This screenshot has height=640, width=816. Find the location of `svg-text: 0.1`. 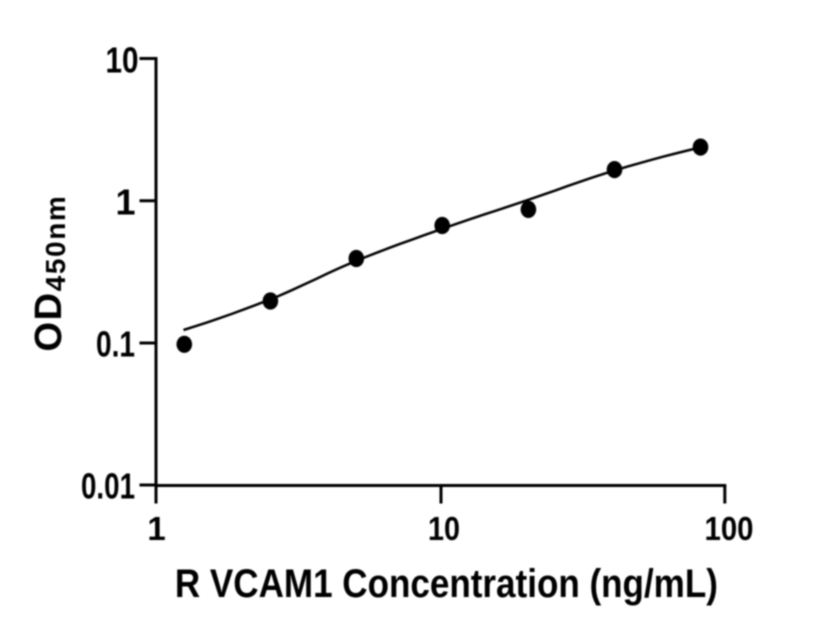

svg-text: 0.1 is located at coordinates (115, 344).